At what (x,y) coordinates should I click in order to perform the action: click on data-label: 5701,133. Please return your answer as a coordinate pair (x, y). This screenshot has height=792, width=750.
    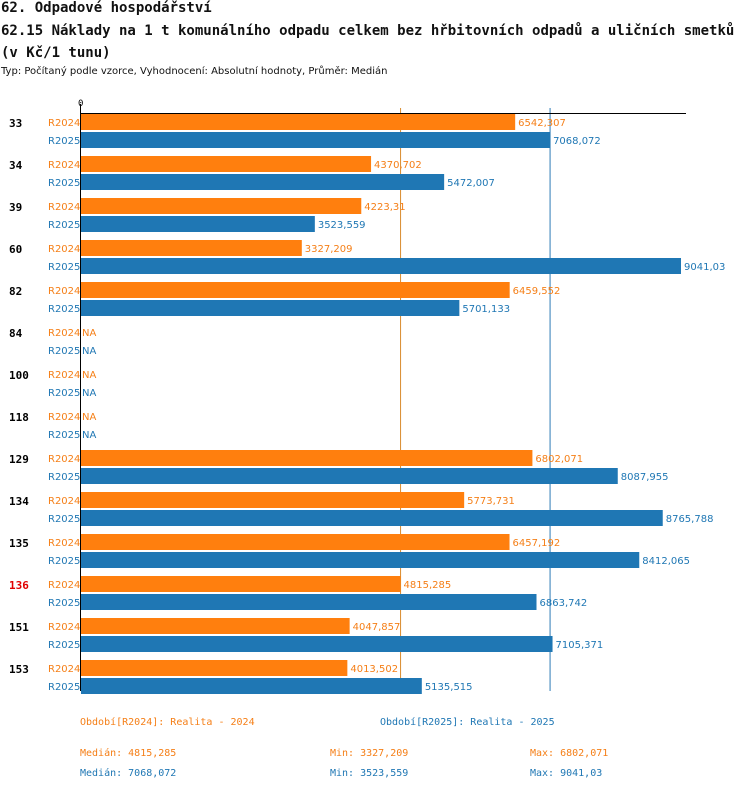
    Looking at the image, I should click on (486, 309).